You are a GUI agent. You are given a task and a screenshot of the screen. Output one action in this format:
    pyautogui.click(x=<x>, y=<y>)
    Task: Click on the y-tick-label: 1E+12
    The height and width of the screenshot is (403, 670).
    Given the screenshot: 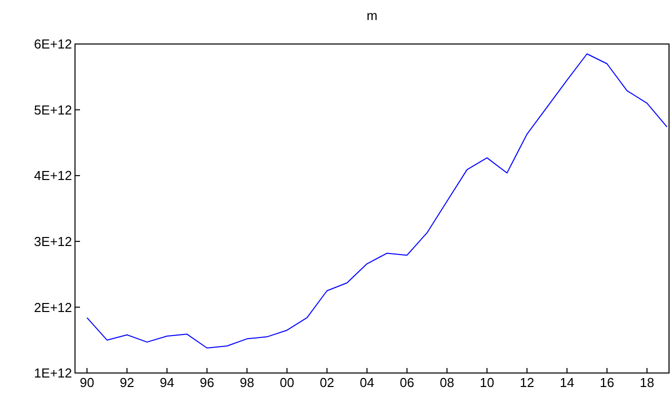 What is the action you would take?
    pyautogui.click(x=53, y=373)
    